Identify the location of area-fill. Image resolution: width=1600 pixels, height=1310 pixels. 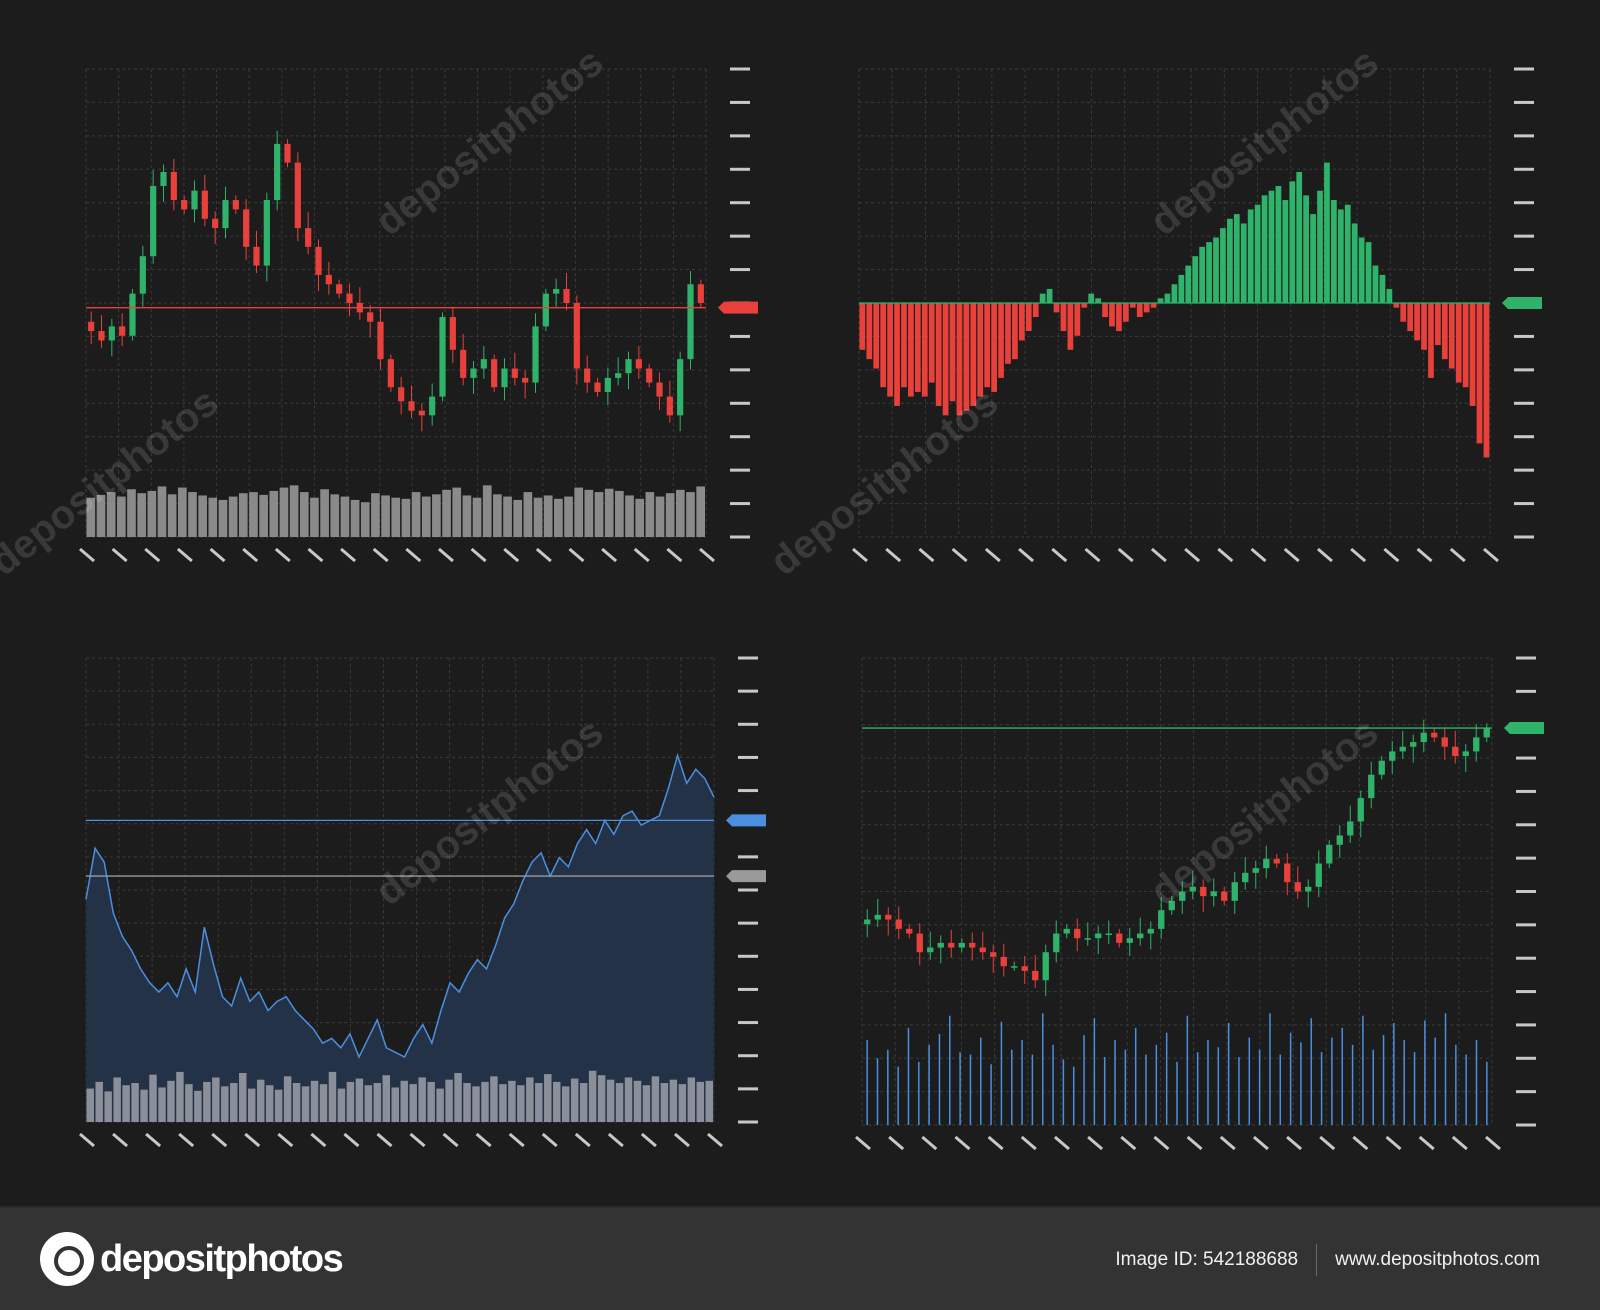
(400, 938).